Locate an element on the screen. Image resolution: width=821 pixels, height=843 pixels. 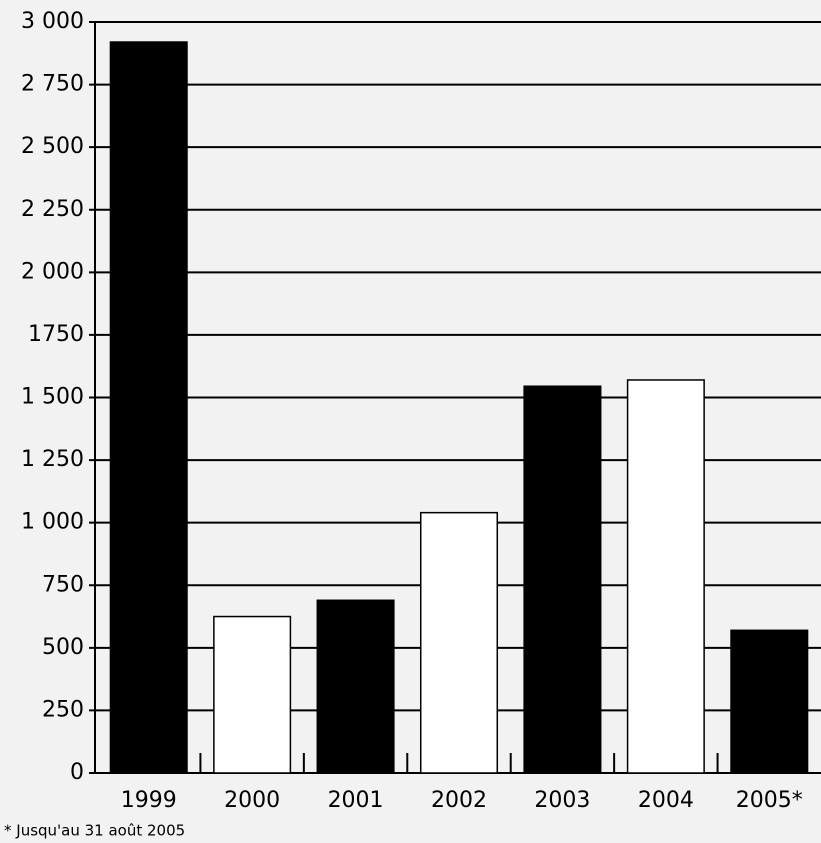
x-tick-label: 2004 is located at coordinates (666, 800).